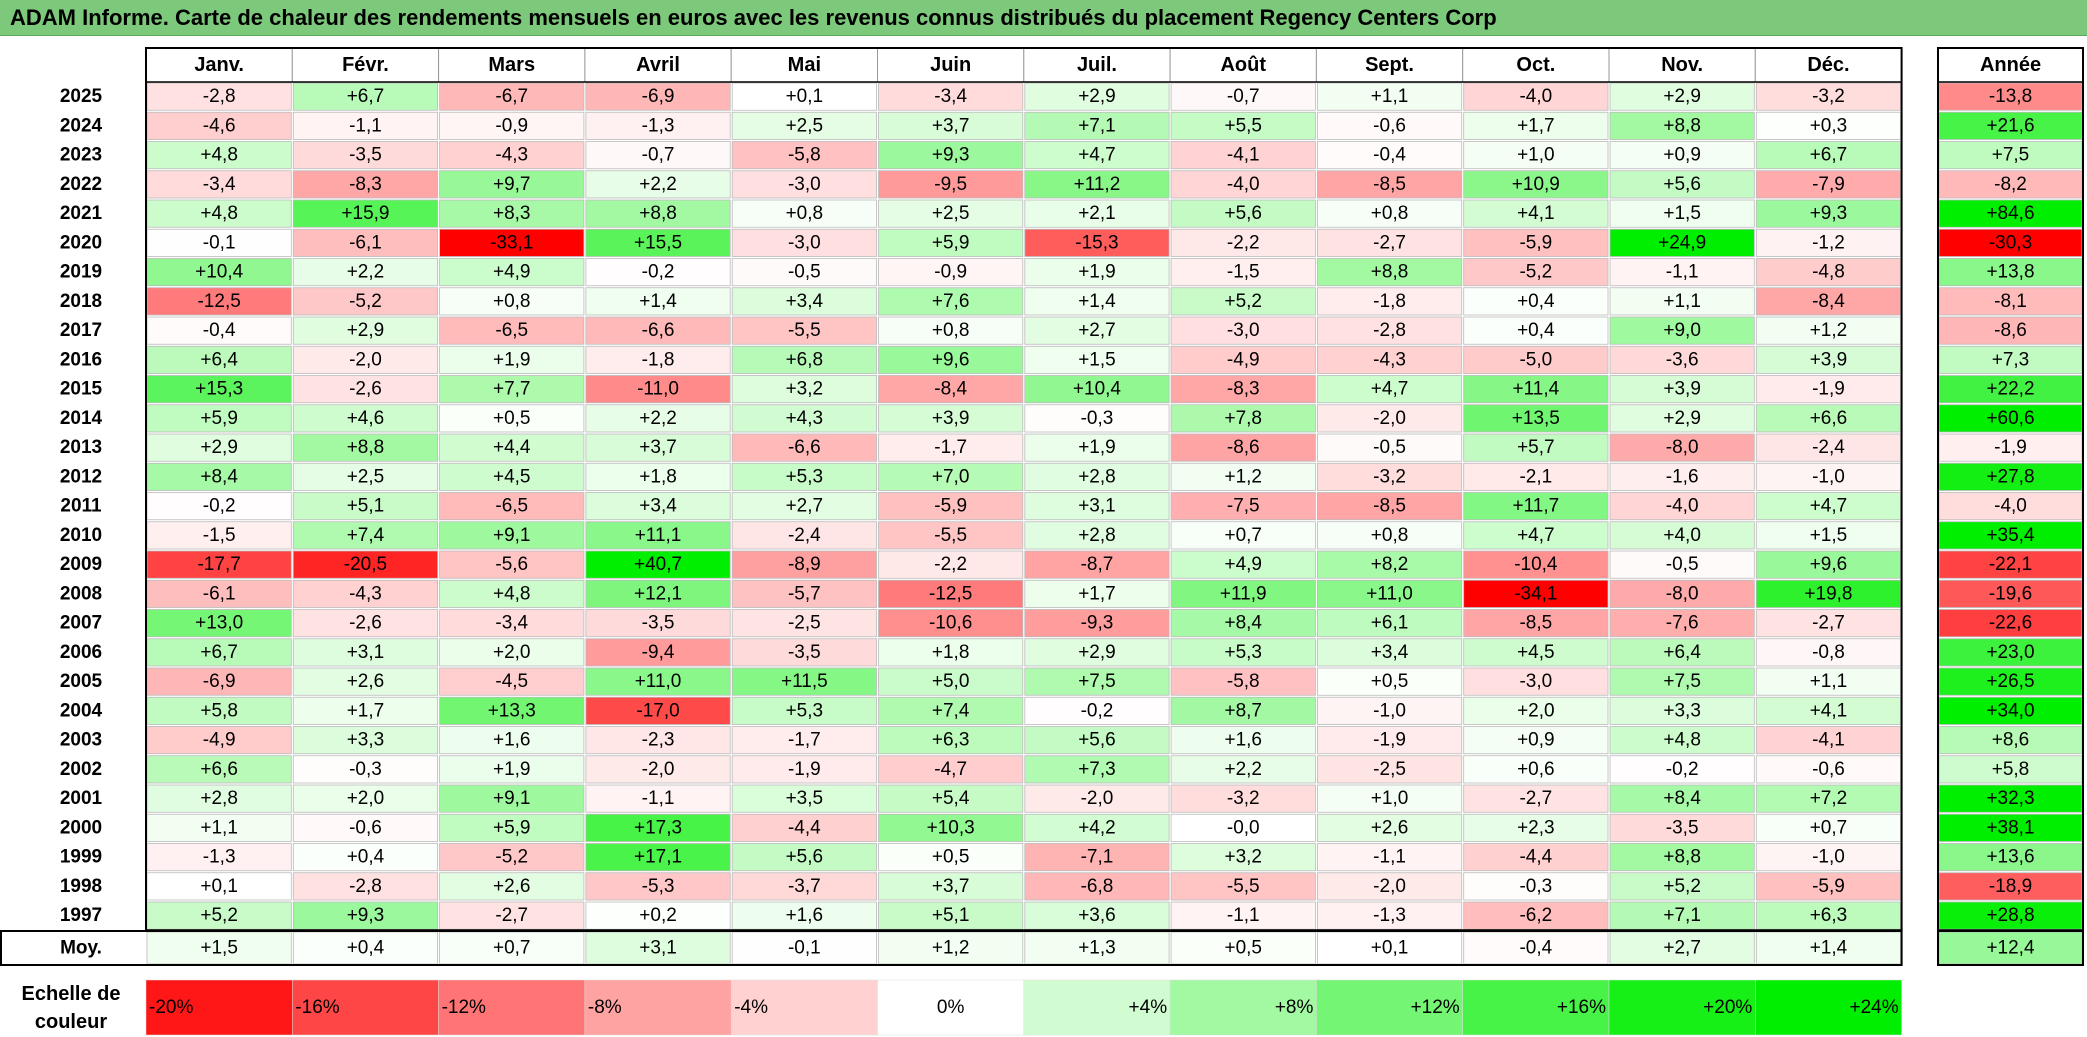 The height and width of the screenshot is (1037, 2087). What do you see at coordinates (219, 623) in the screenshot?
I see `heatmap-cell-value: +13,0` at bounding box center [219, 623].